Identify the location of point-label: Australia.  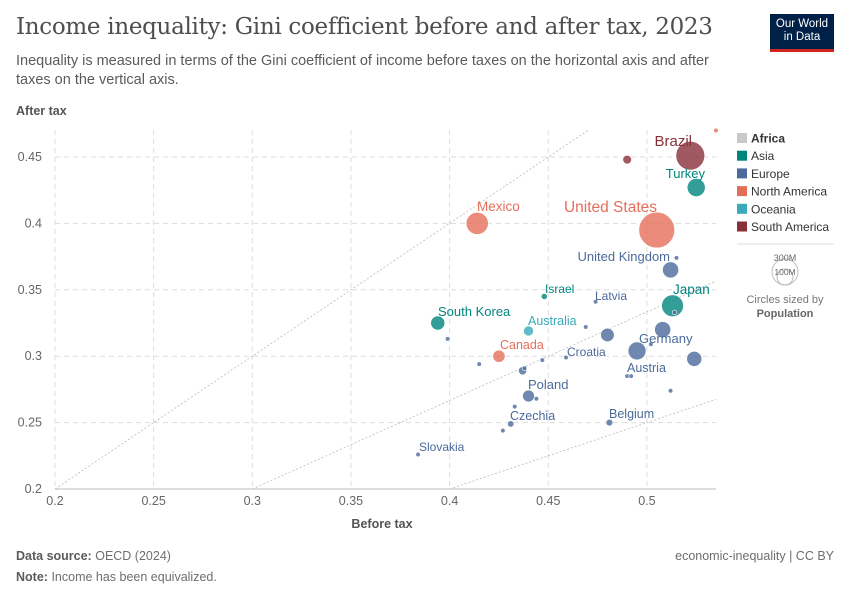
(552, 321).